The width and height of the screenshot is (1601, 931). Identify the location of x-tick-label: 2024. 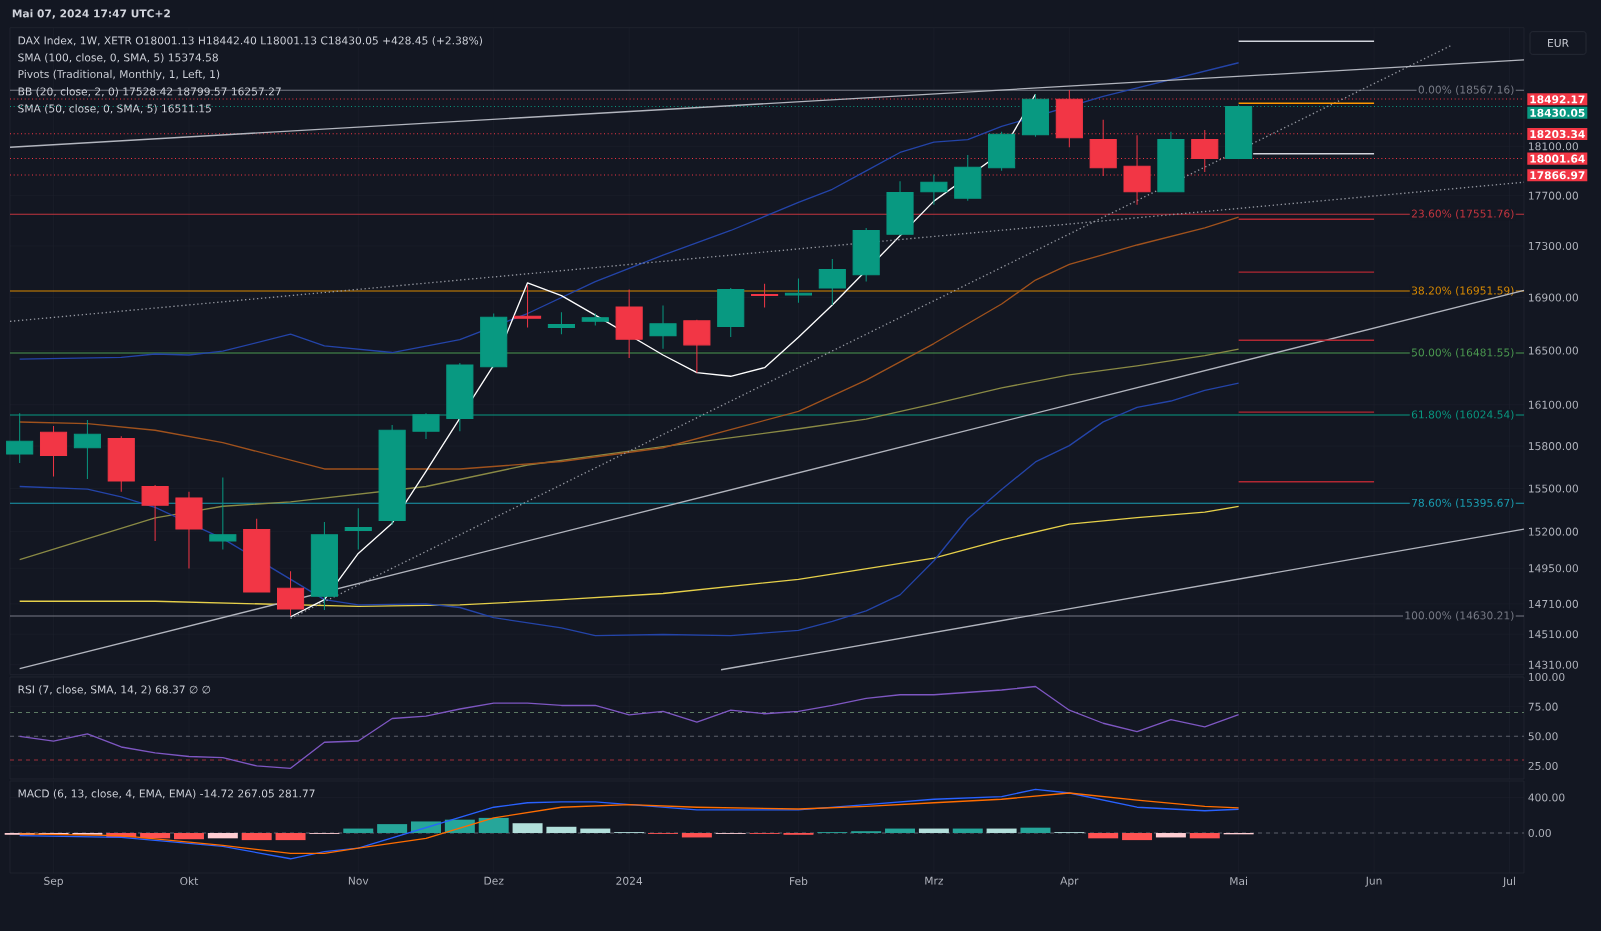
(629, 880).